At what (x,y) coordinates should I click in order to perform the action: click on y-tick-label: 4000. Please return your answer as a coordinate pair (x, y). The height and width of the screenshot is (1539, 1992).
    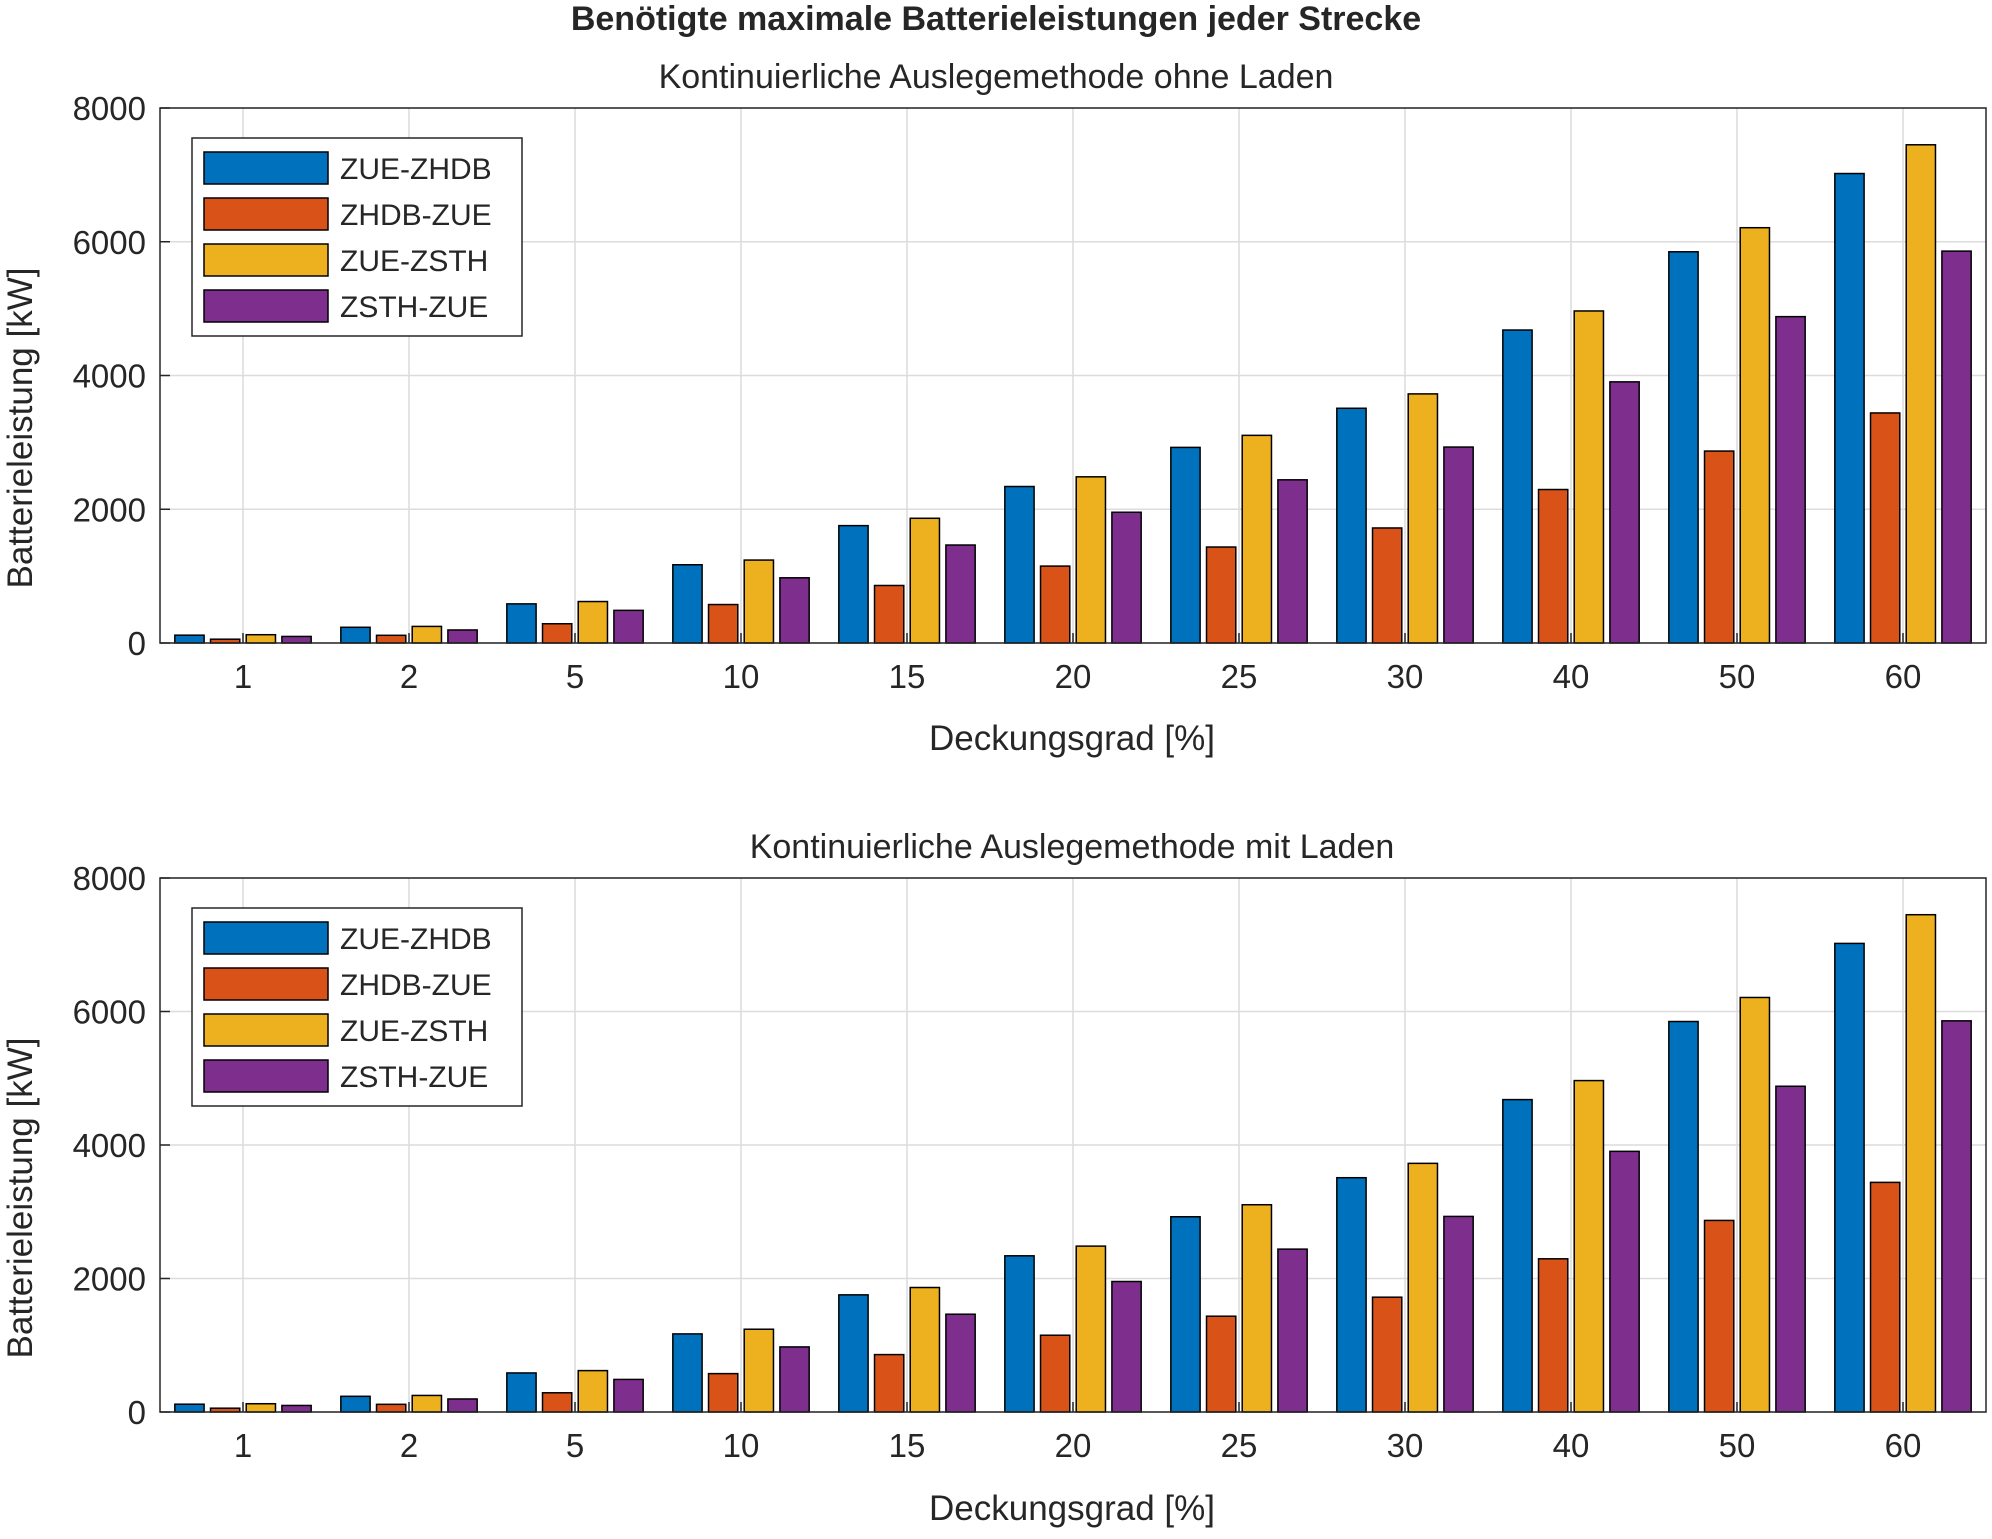
    Looking at the image, I should click on (109, 376).